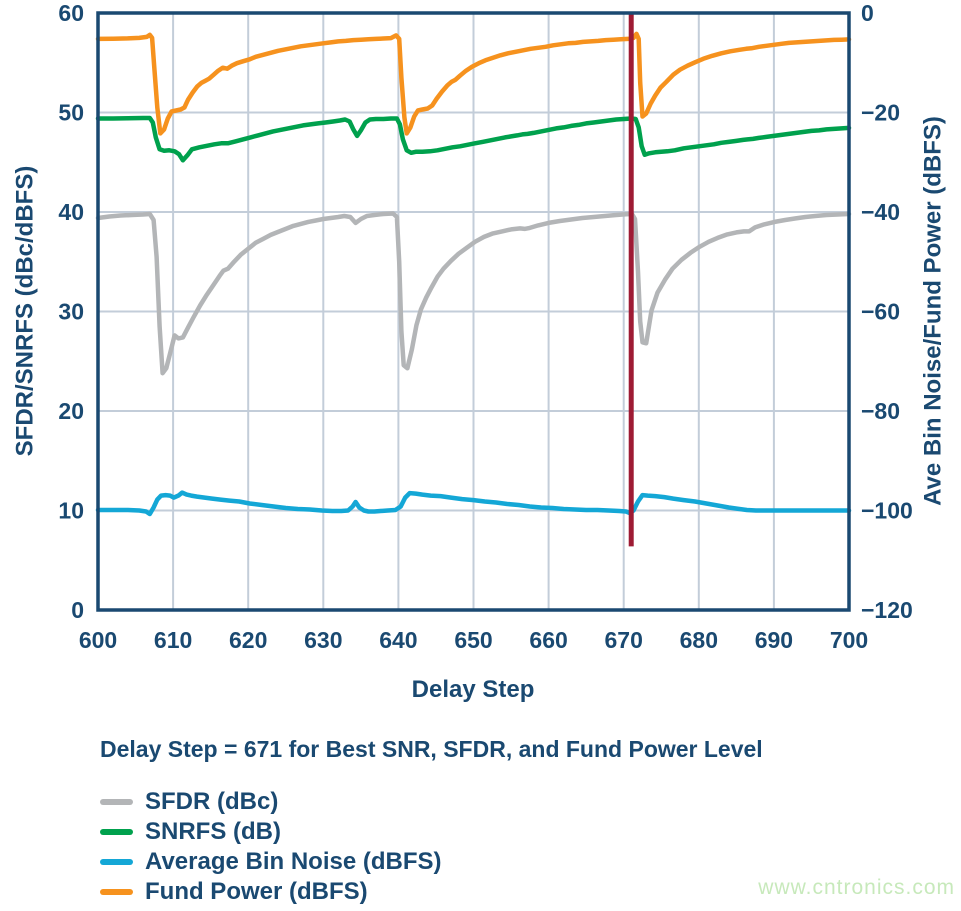 This screenshot has width=961, height=911. I want to click on legend-label-fund-power: Fund Power (dBFS), so click(256, 891).